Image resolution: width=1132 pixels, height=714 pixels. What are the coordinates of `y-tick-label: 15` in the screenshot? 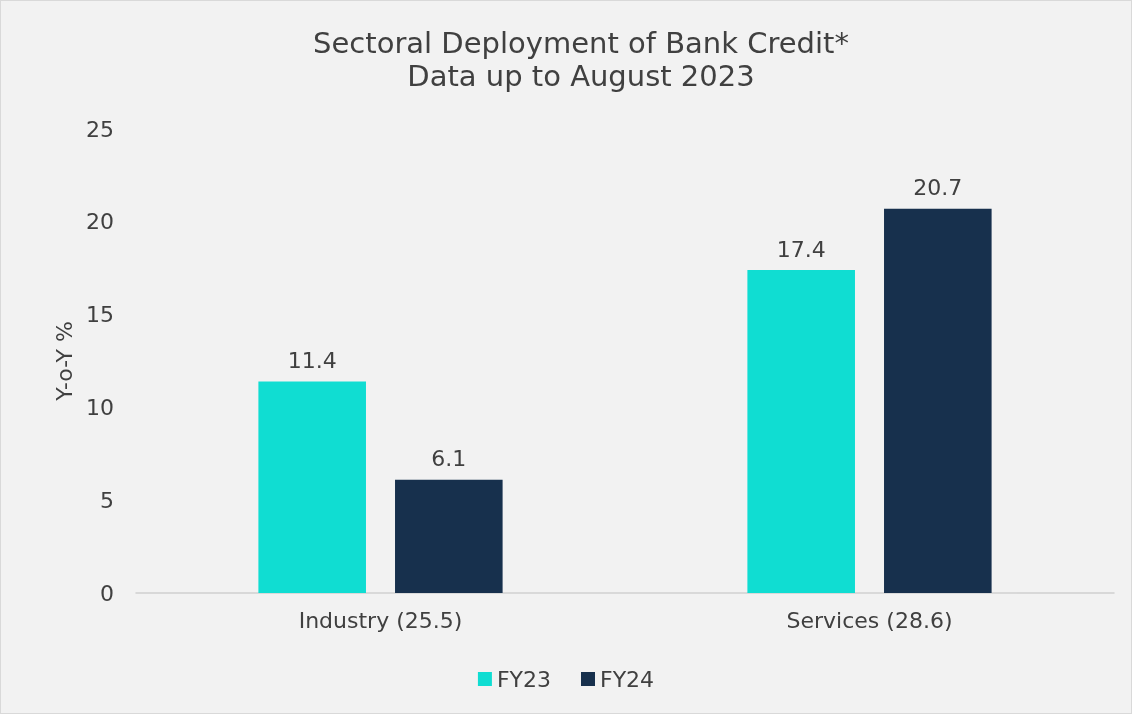 It's located at (100, 315).